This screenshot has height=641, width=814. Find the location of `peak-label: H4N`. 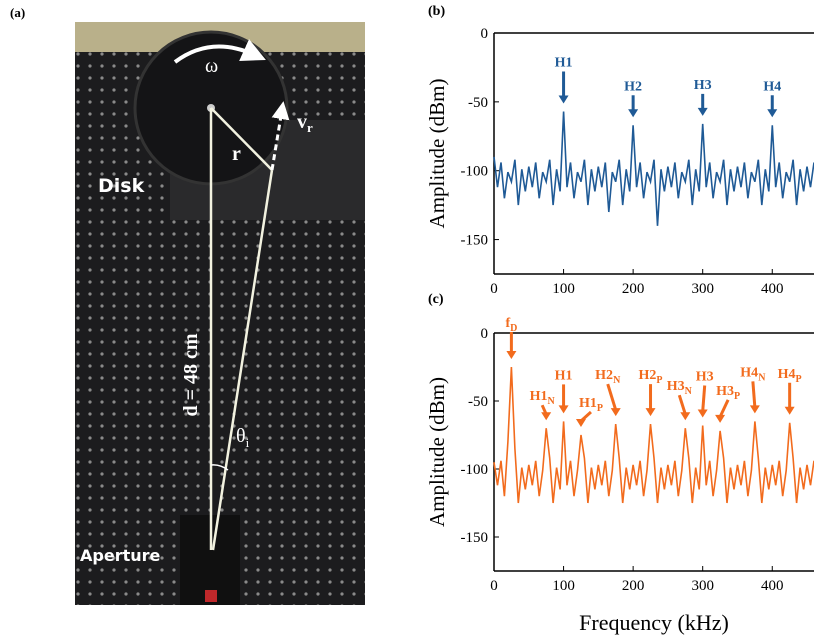

peak-label: H4N is located at coordinates (753, 374).